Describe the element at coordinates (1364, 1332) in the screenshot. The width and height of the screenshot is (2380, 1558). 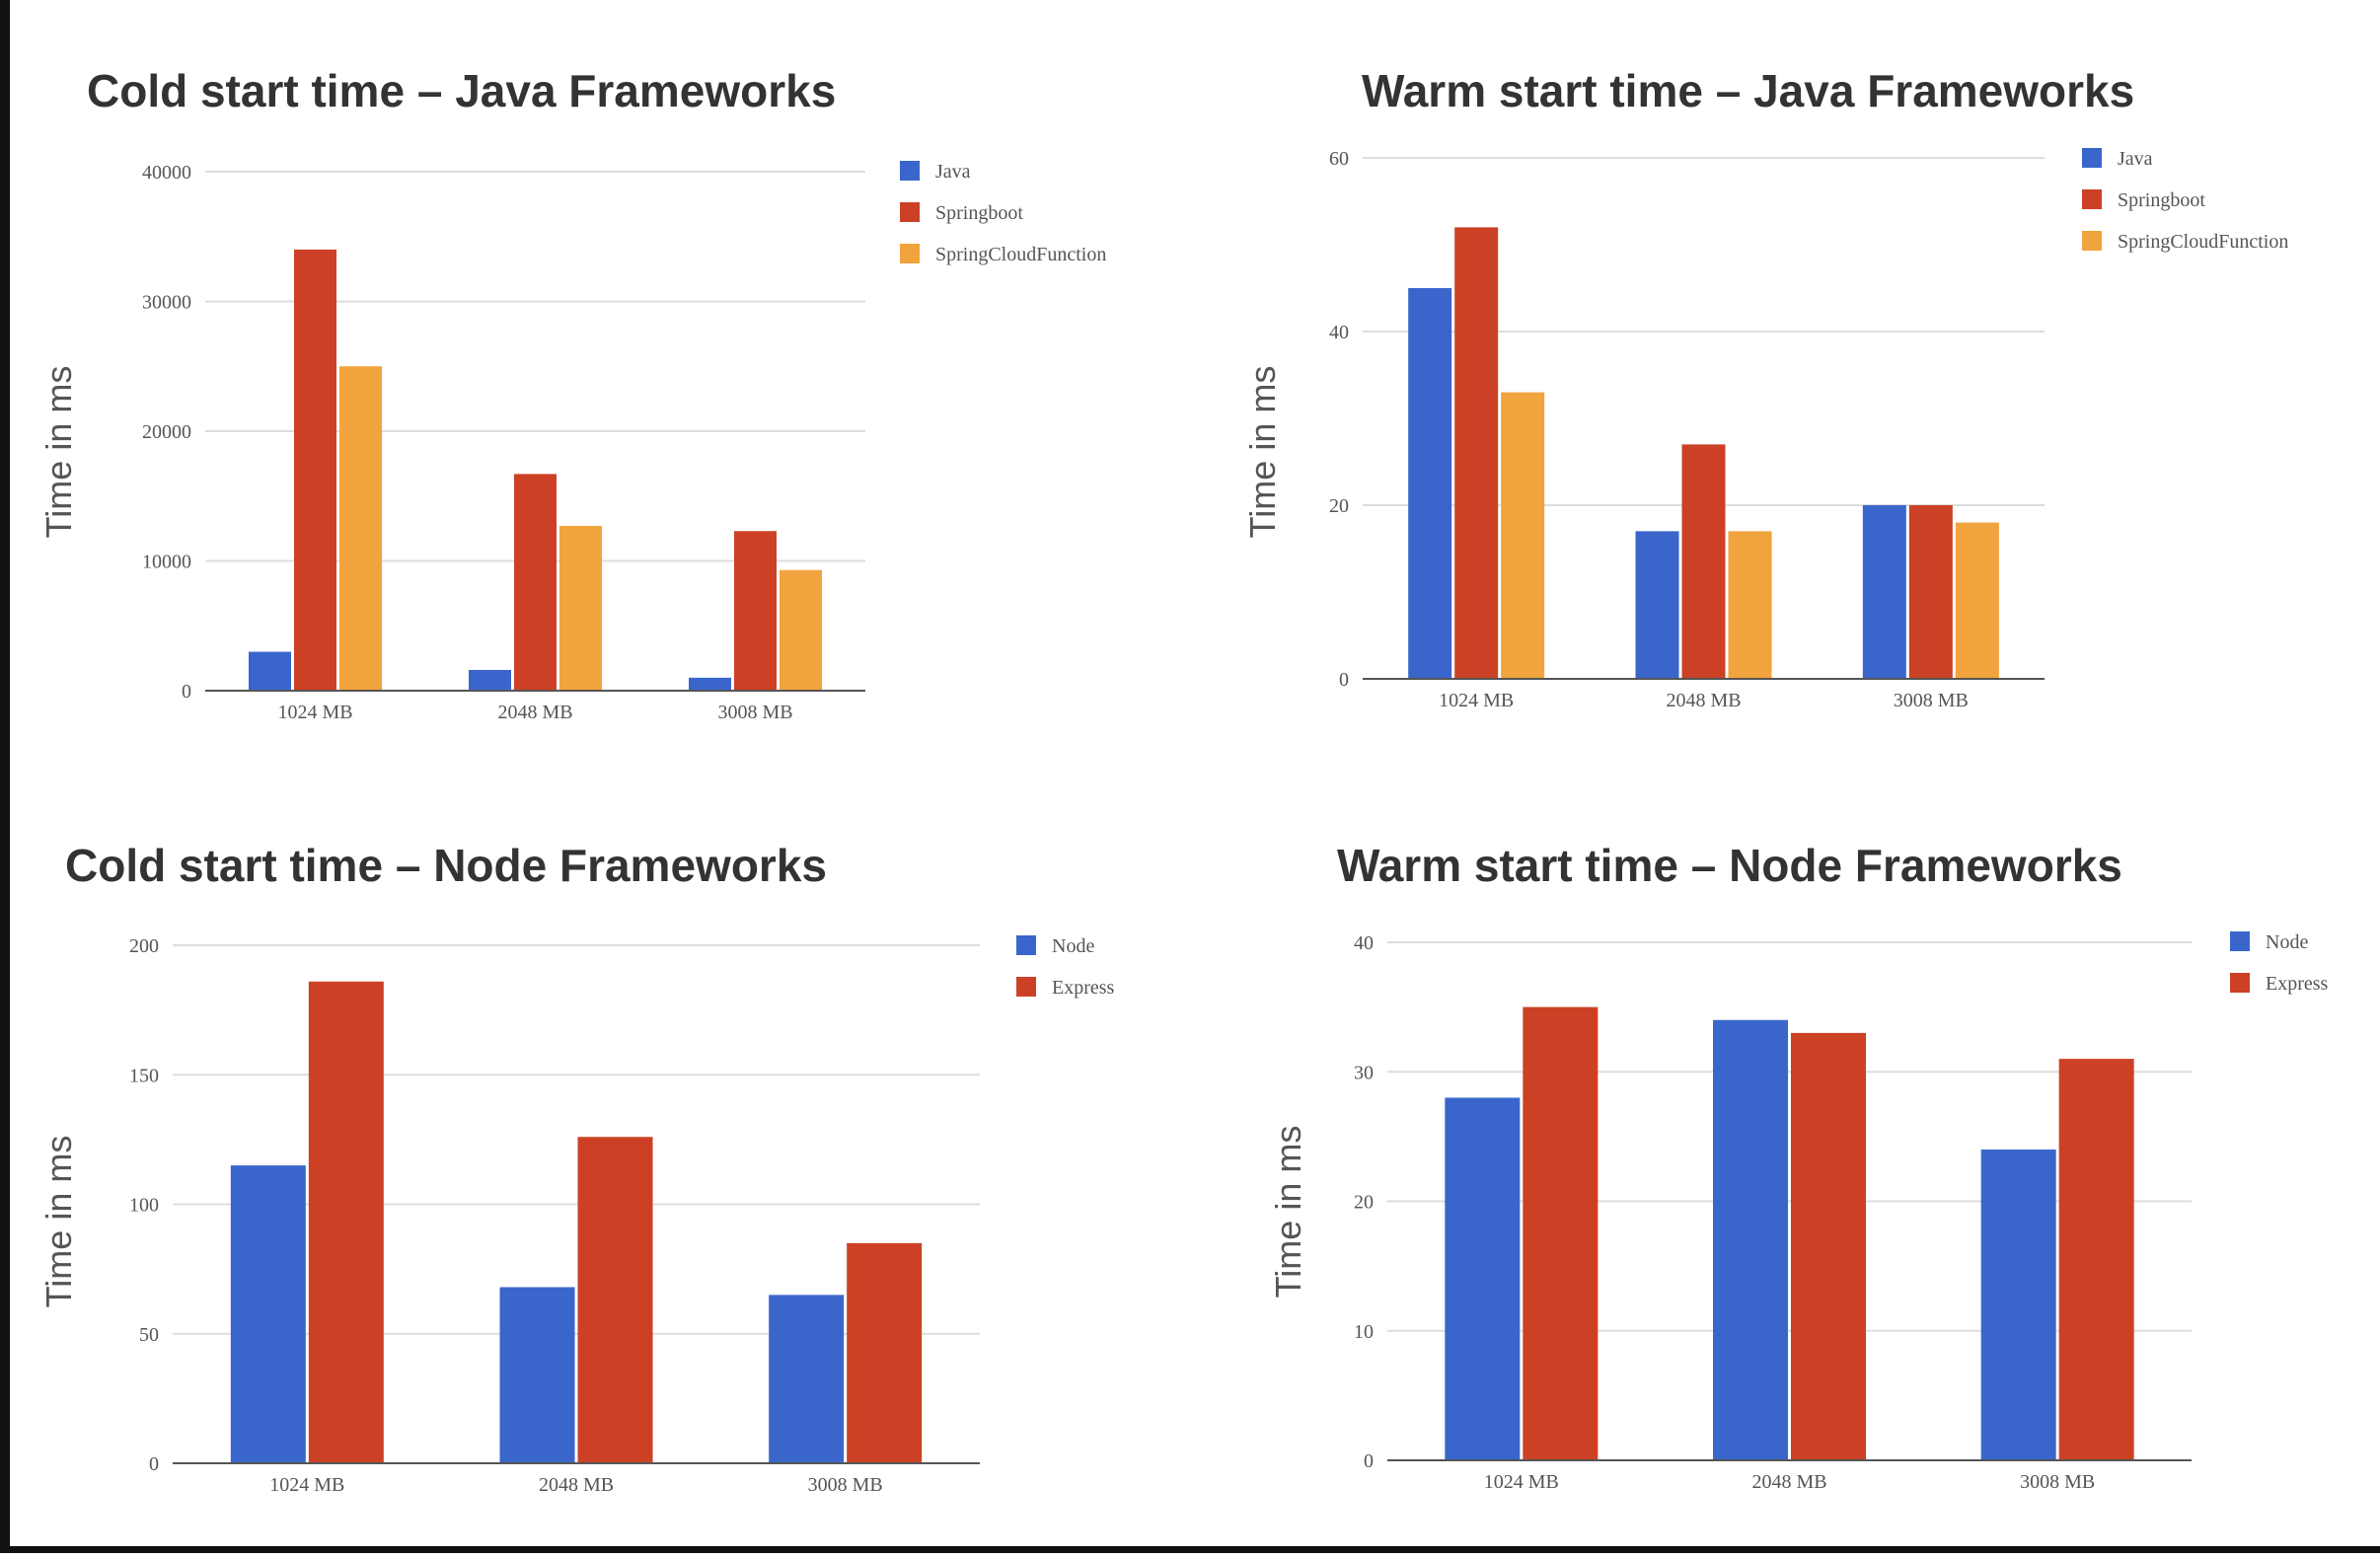
I see `y-tick-label: 10` at that location.